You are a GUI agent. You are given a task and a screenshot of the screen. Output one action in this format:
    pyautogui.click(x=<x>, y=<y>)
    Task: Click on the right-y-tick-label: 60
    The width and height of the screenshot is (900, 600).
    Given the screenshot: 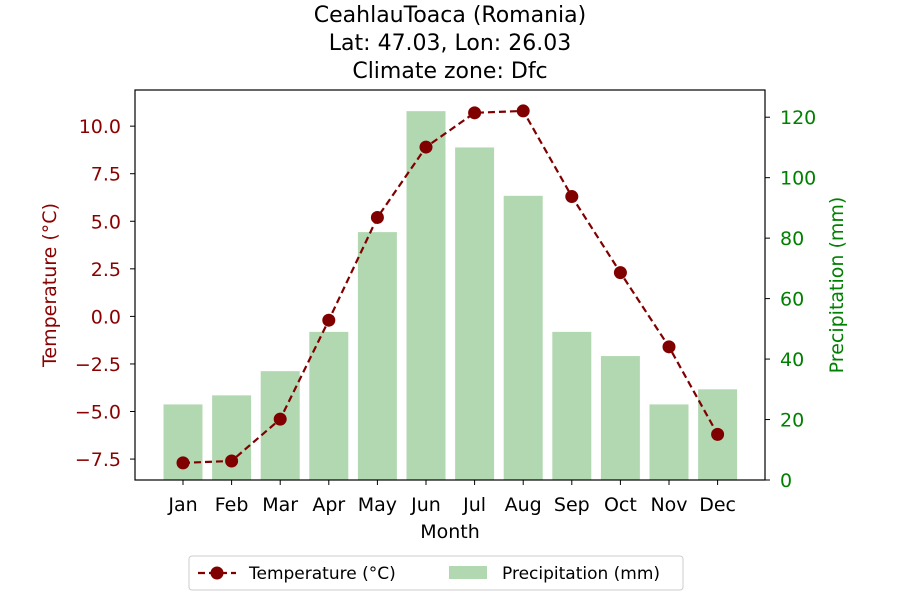 What is the action you would take?
    pyautogui.click(x=792, y=300)
    